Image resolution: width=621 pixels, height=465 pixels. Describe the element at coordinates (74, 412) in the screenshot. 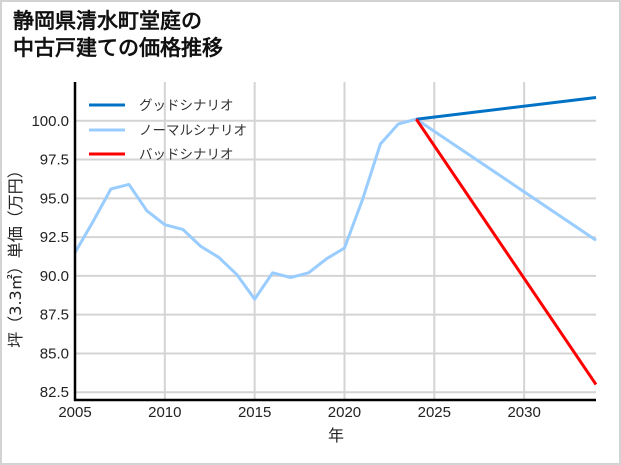

I see `x-tick-label: 2005` at that location.